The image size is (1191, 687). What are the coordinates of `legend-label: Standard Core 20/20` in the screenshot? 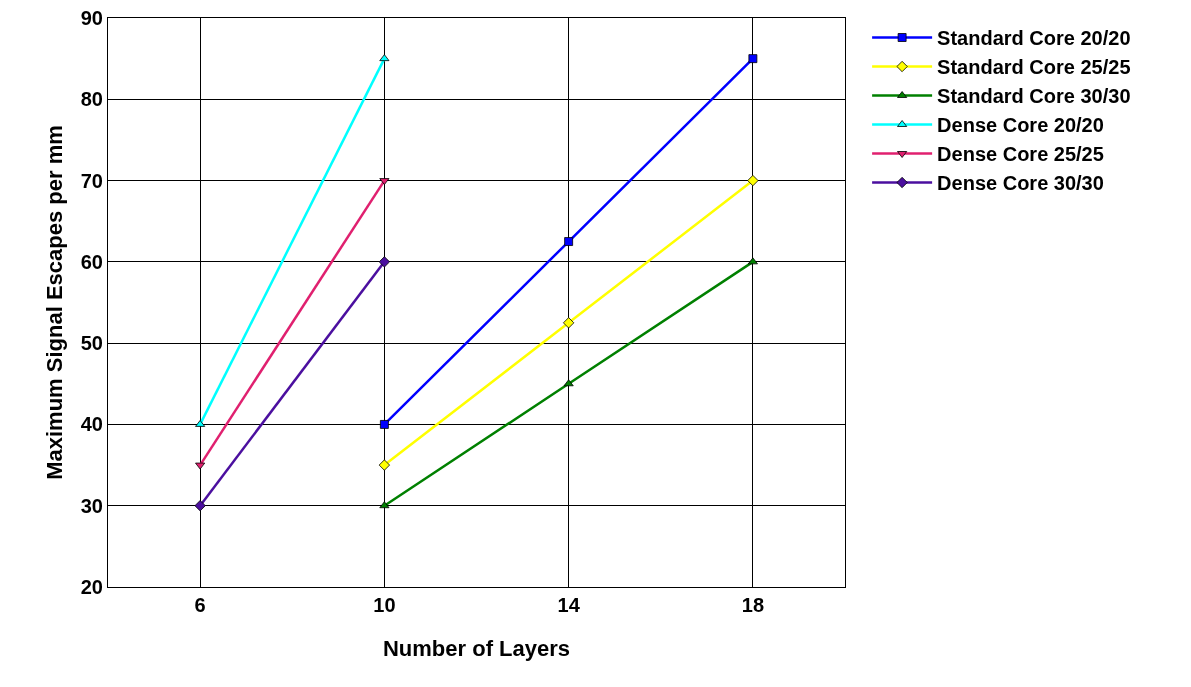 It's located at (1034, 38).